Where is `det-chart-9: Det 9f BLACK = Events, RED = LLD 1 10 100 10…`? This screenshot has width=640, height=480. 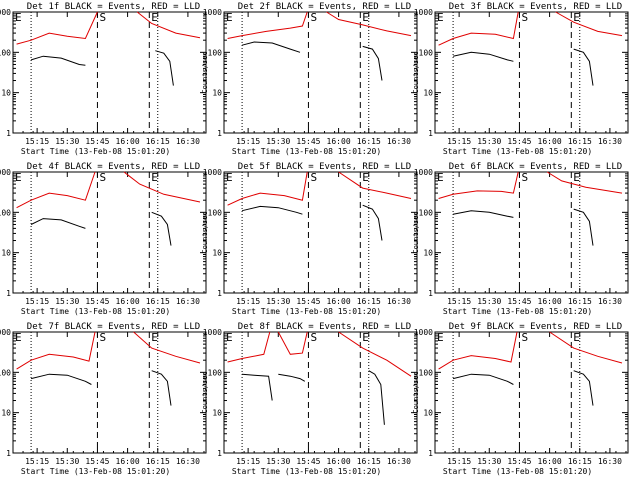 det-chart-9: Det 9f BLACK = Events, RED = LLD 1 10 100 10… is located at coordinates (520, 399).